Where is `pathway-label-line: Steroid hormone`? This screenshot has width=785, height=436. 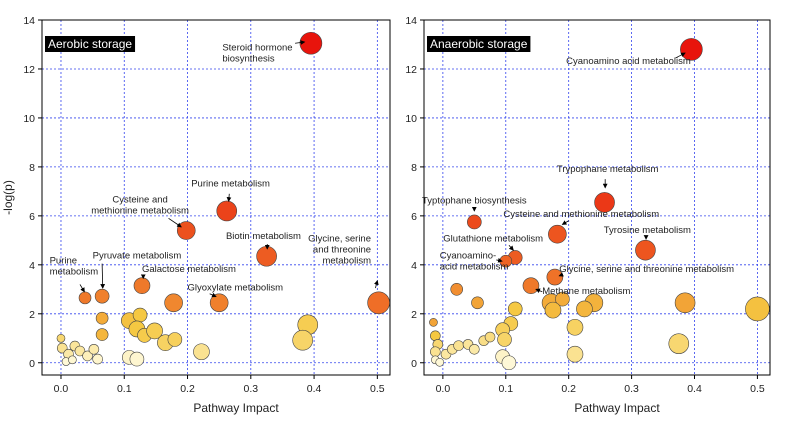
pathway-label-line: Steroid hormone is located at coordinates (257, 48).